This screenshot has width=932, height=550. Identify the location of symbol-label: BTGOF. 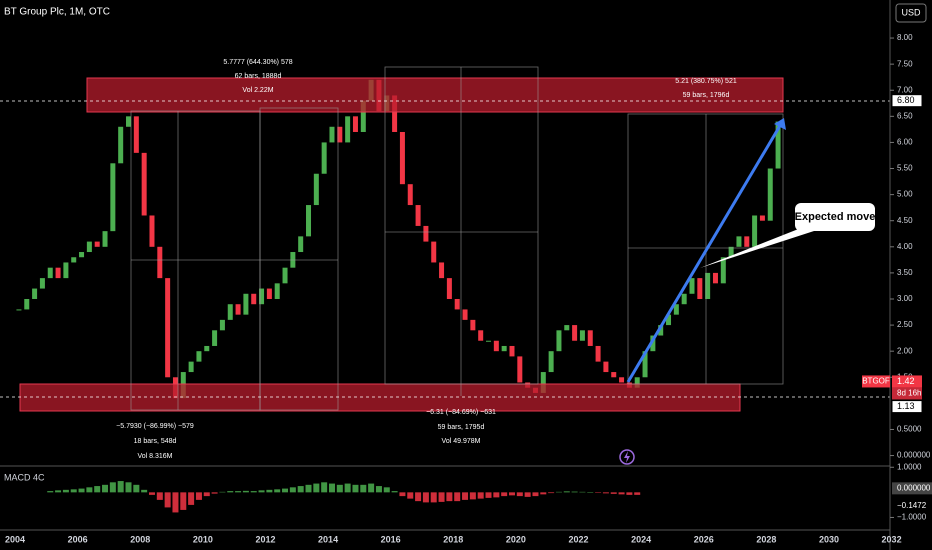
(876, 381).